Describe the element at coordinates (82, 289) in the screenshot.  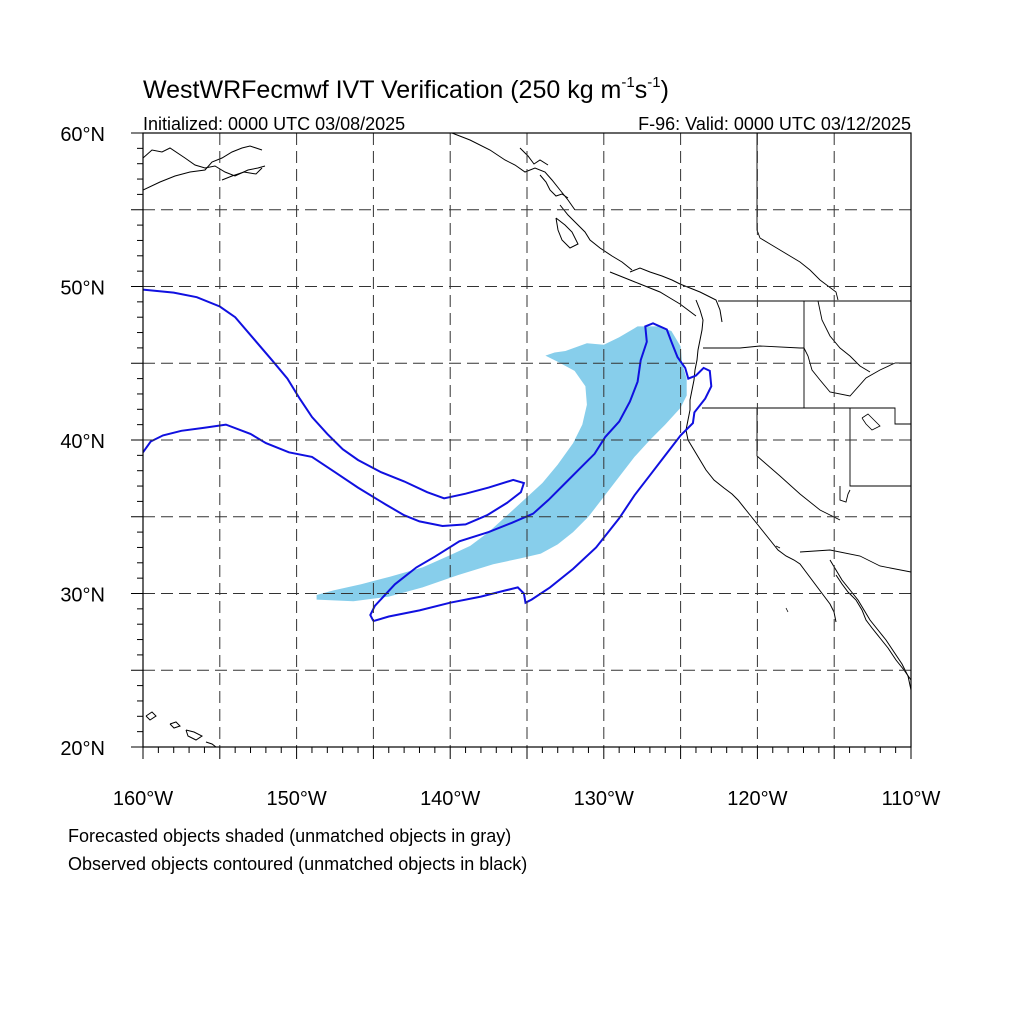
I see `lat-tick-label: 50°N` at that location.